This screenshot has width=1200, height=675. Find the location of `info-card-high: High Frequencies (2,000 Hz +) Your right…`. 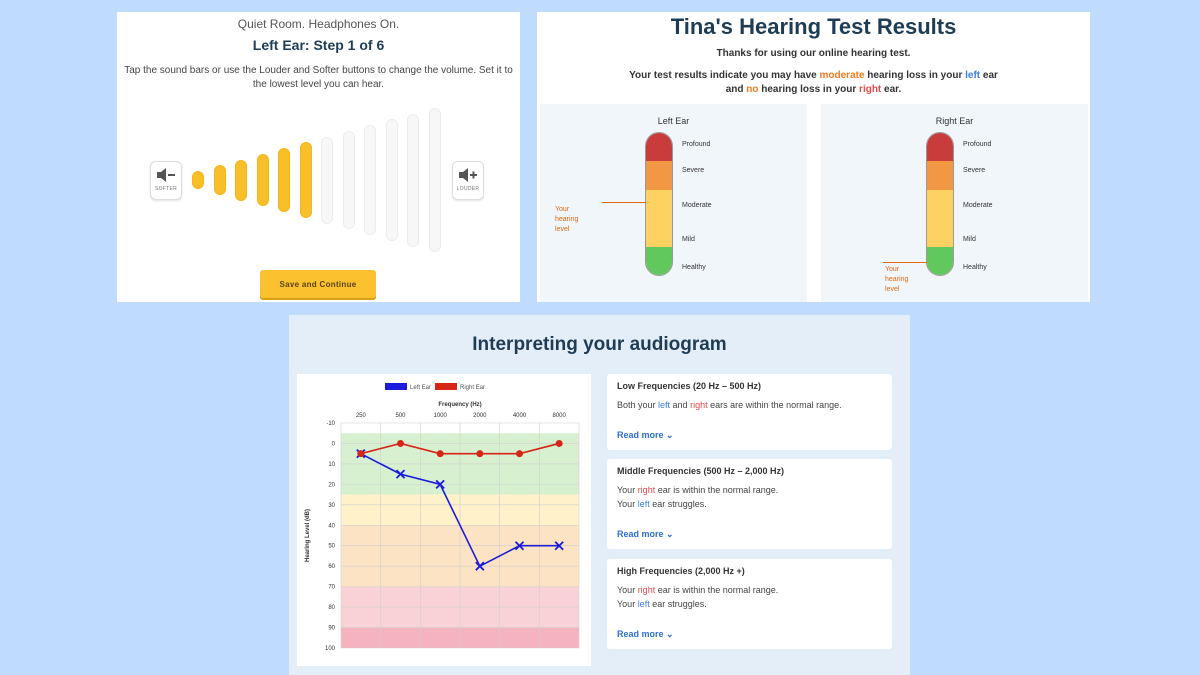

info-card-high: High Frequencies (2,000 Hz +) Your right… is located at coordinates (749, 604).